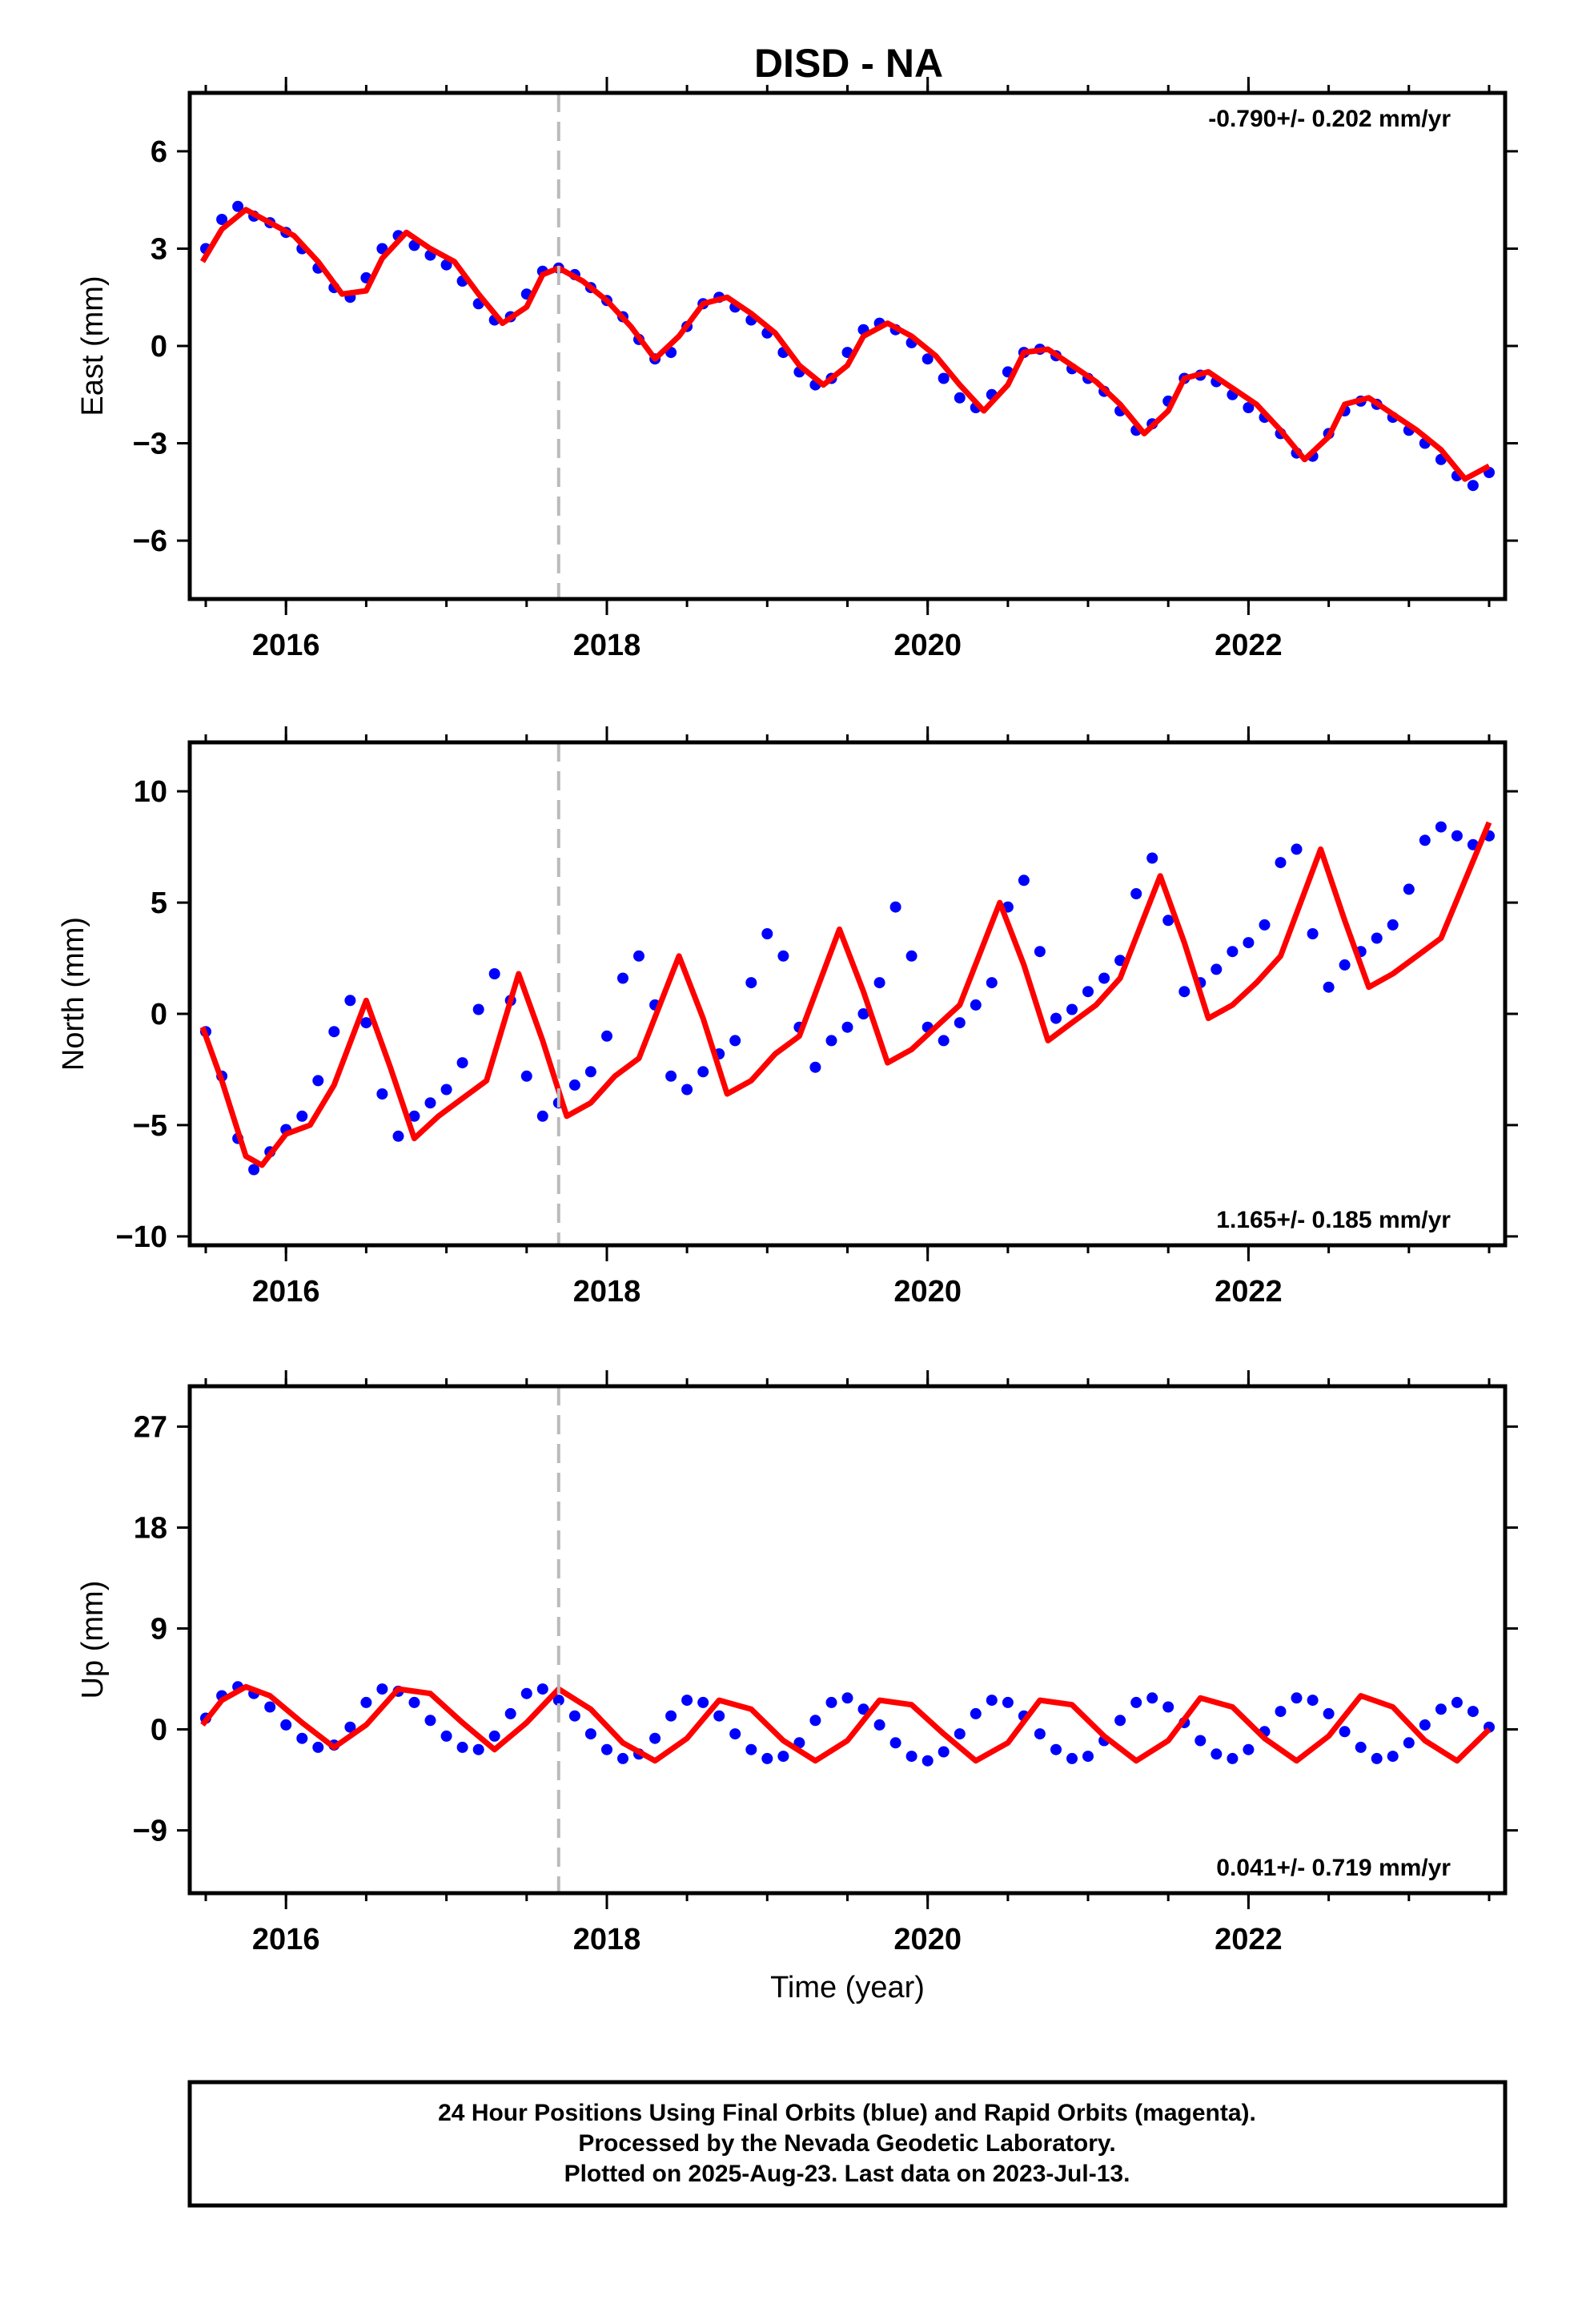 The height and width of the screenshot is (2324, 1582). I want to click on y-tick-label: 3, so click(159, 250).